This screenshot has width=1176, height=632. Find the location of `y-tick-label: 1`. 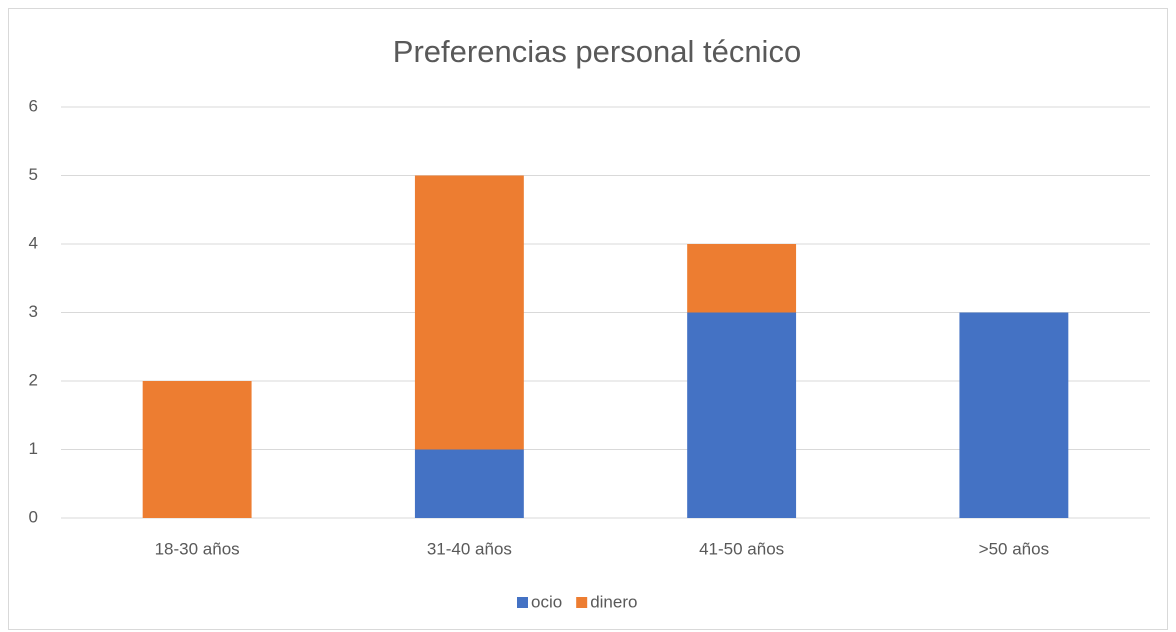

y-tick-label: 1 is located at coordinates (33, 448).